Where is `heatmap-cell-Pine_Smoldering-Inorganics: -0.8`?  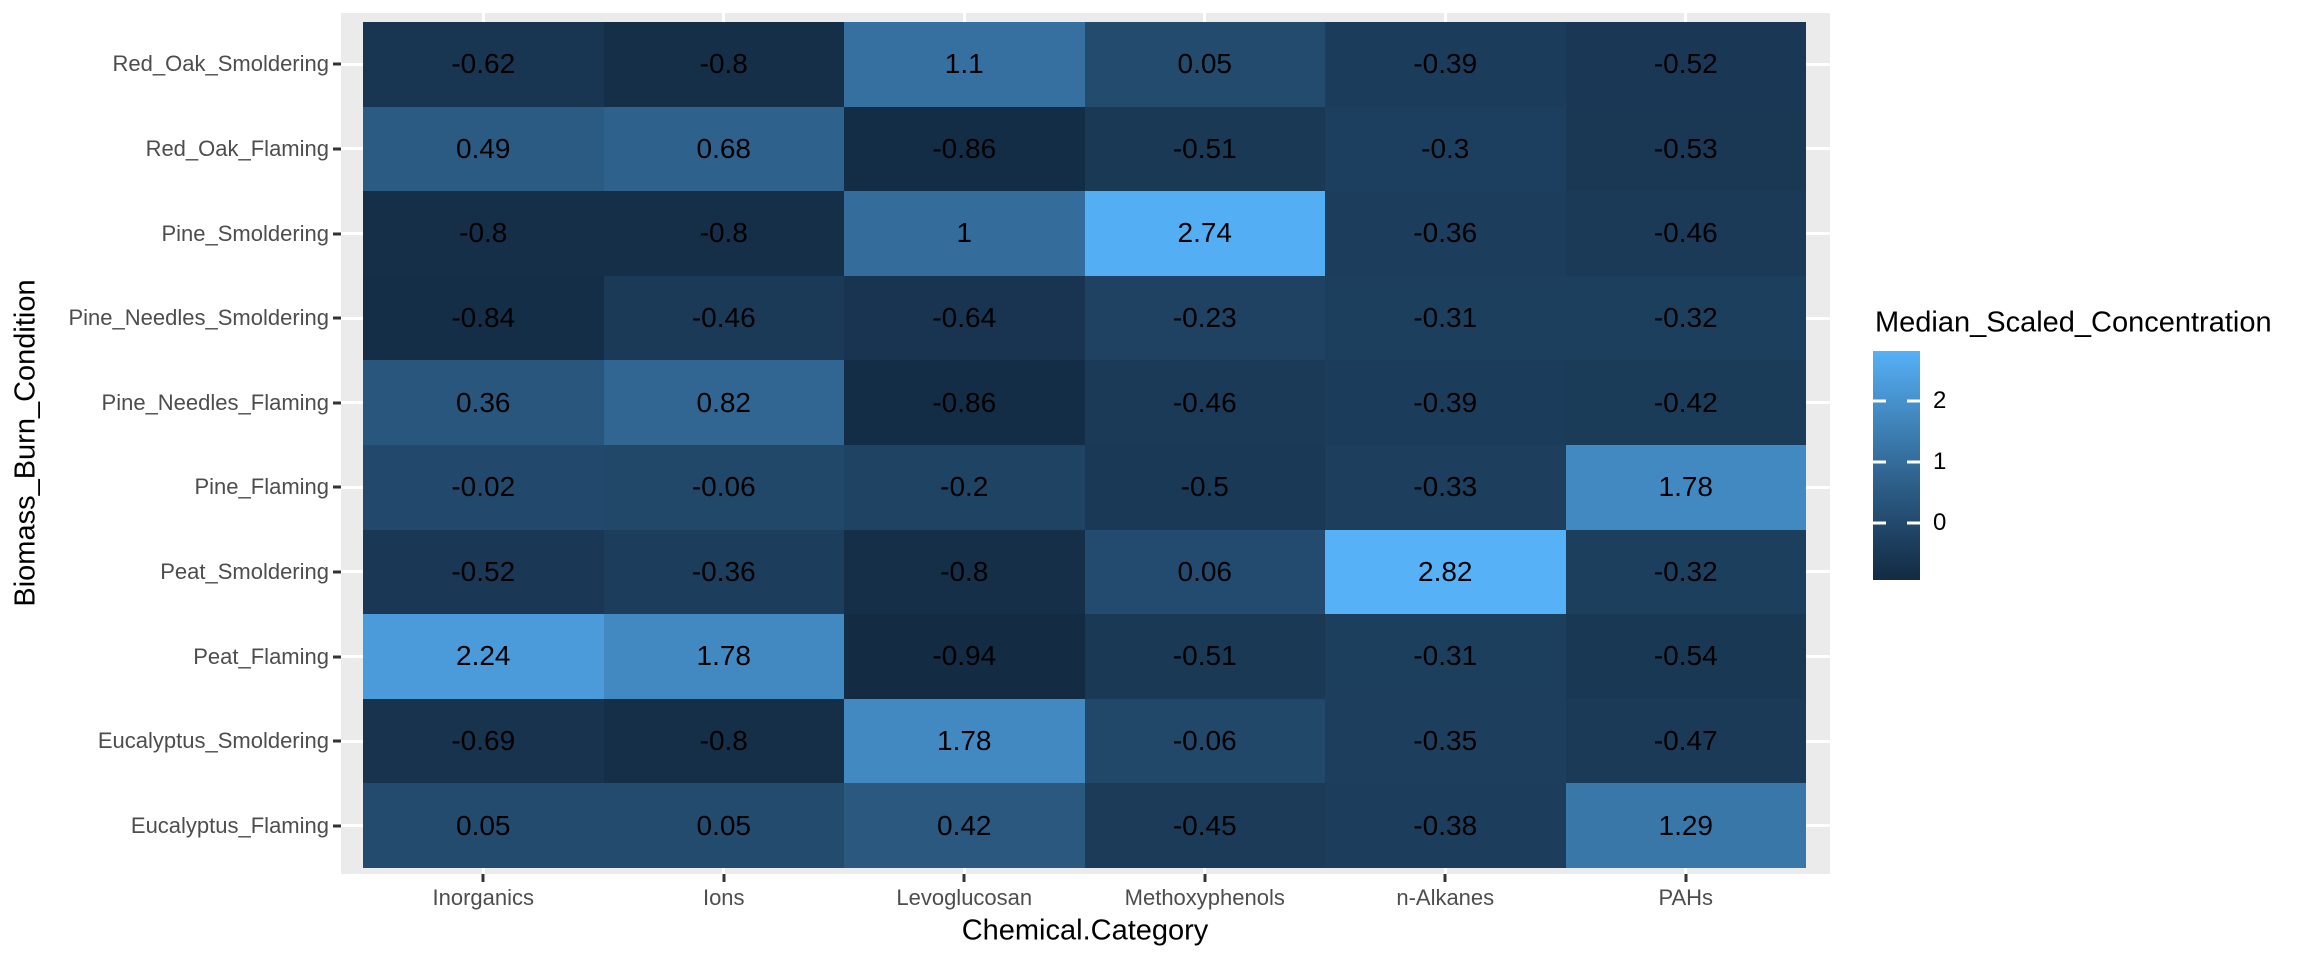 heatmap-cell-Pine_Smoldering-Inorganics: -0.8 is located at coordinates (483, 233).